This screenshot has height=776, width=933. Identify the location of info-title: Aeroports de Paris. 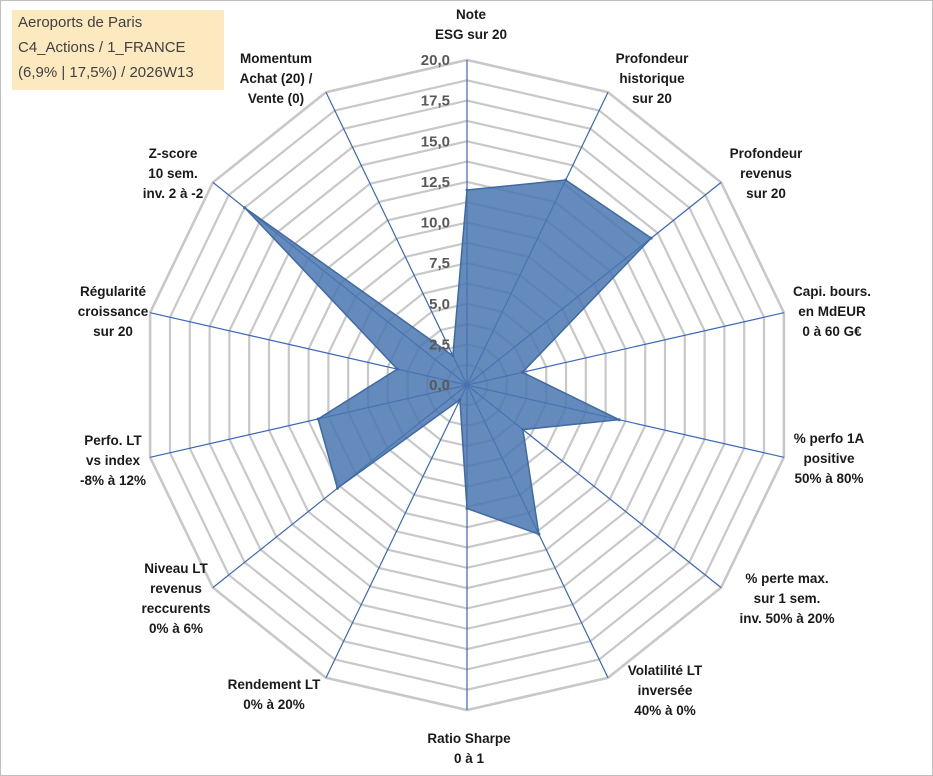
(80, 22).